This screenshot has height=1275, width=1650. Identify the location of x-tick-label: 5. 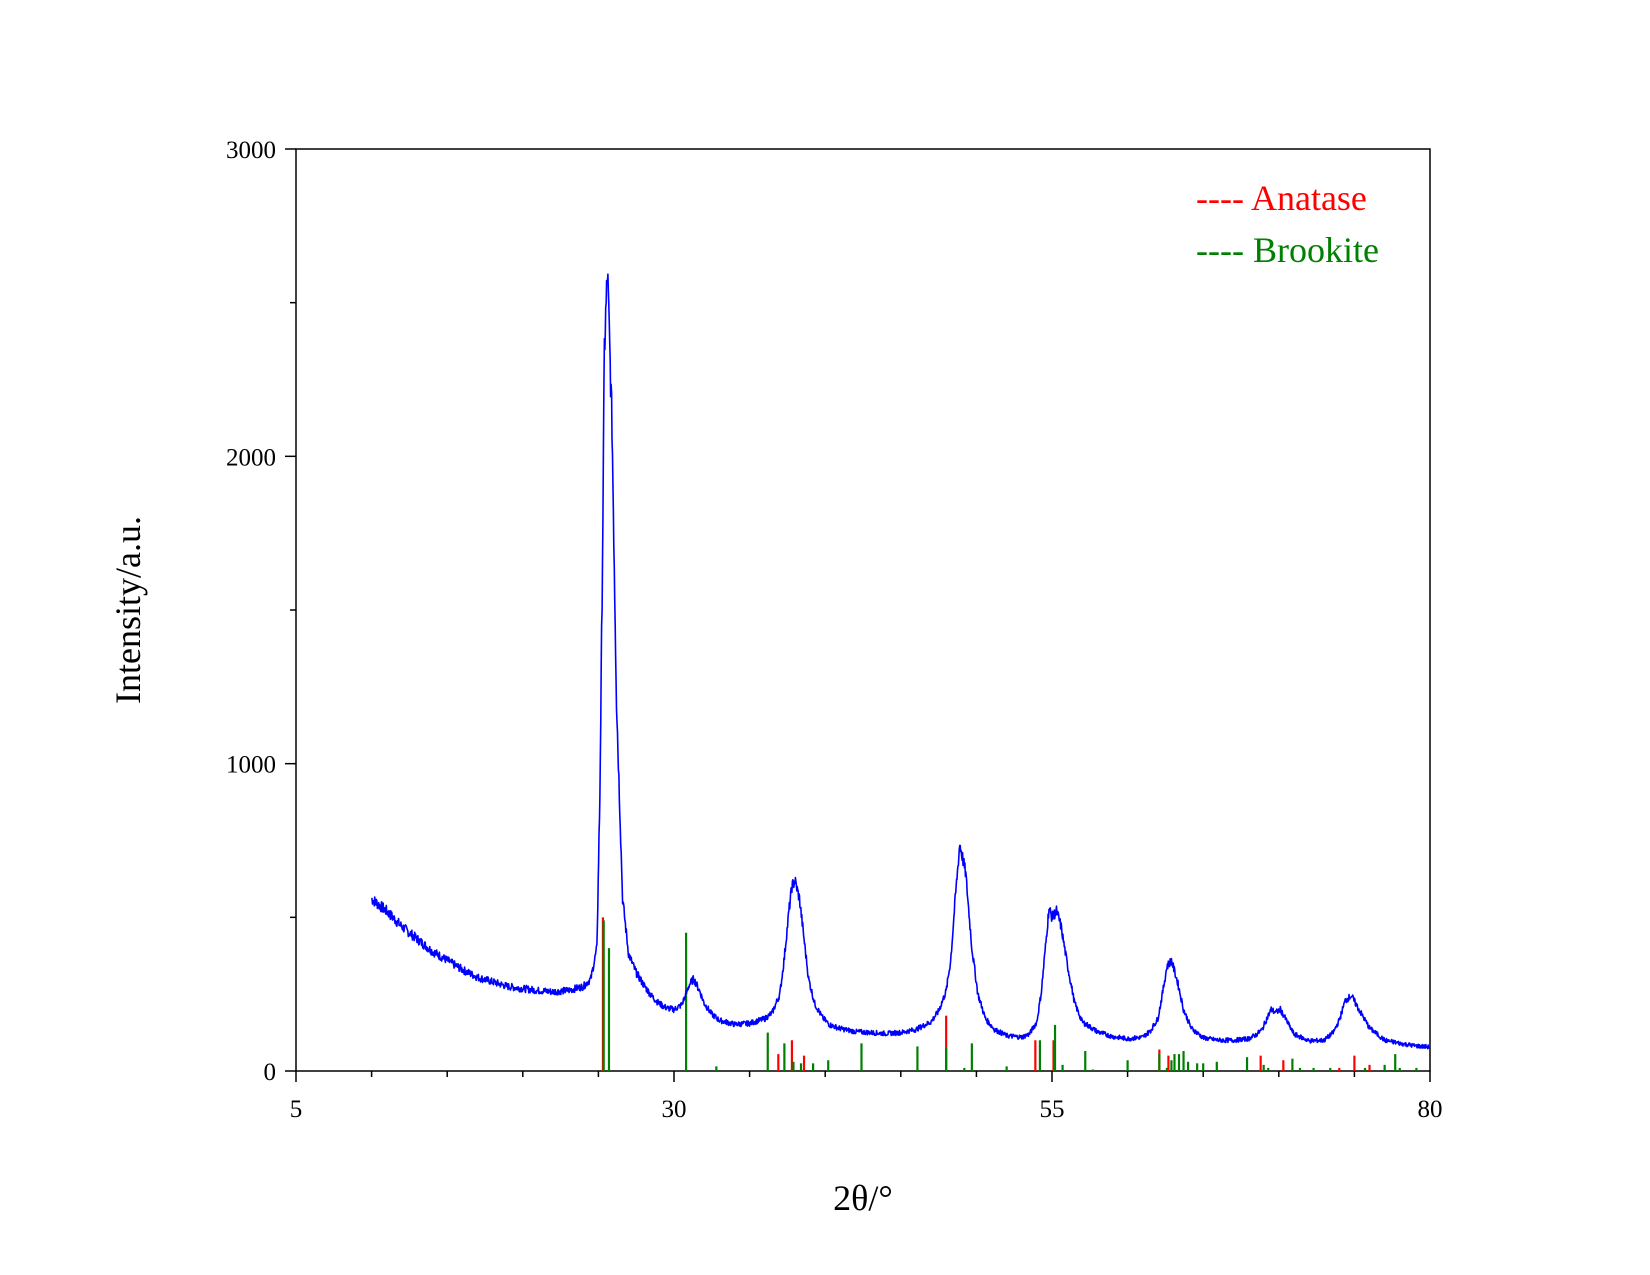
(296, 1109).